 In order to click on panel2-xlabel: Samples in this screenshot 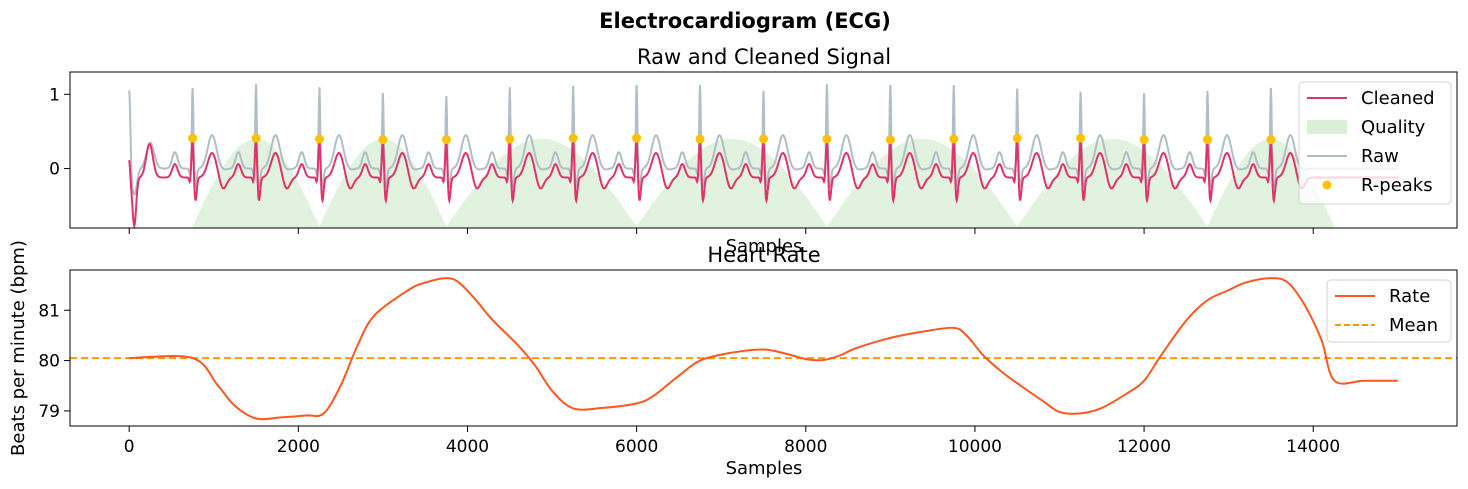, I will do `click(764, 468)`.